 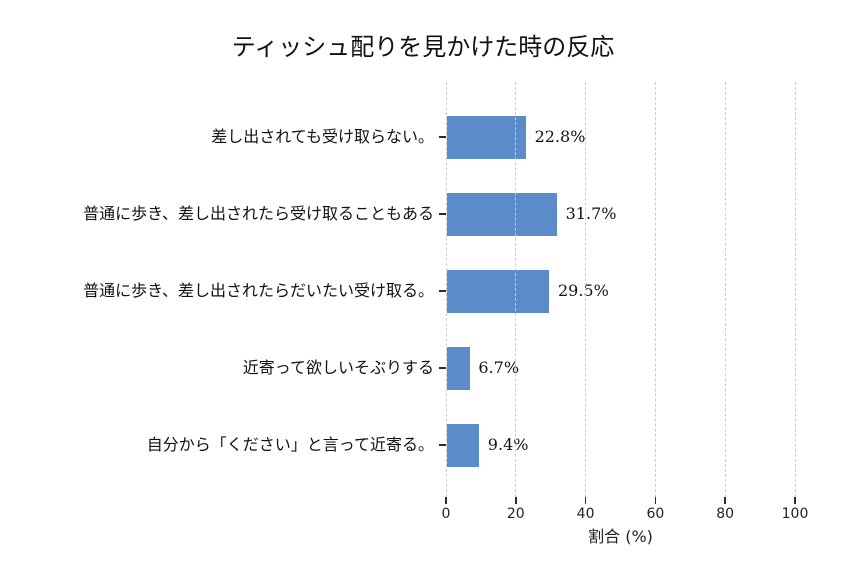 I want to click on value-label: 22.8%, so click(x=560, y=136).